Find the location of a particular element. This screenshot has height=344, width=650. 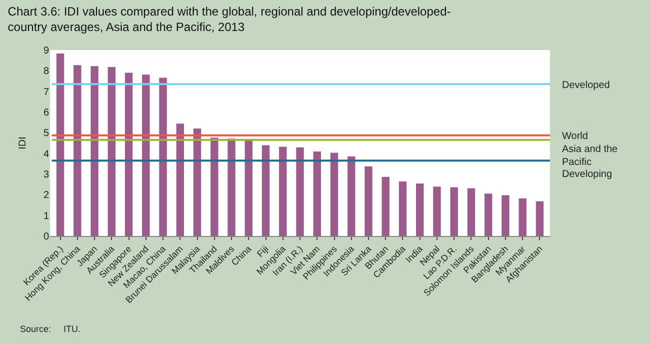

y-tick-label: 1 is located at coordinates (46, 216).